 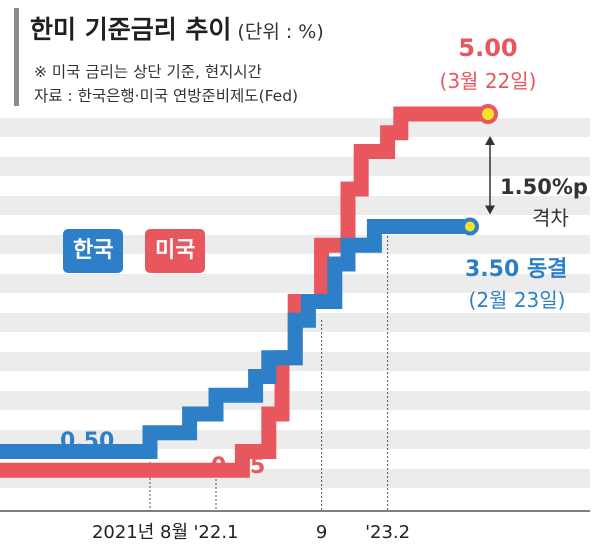 I want to click on gap-arrow-head-top, so click(x=490, y=140).